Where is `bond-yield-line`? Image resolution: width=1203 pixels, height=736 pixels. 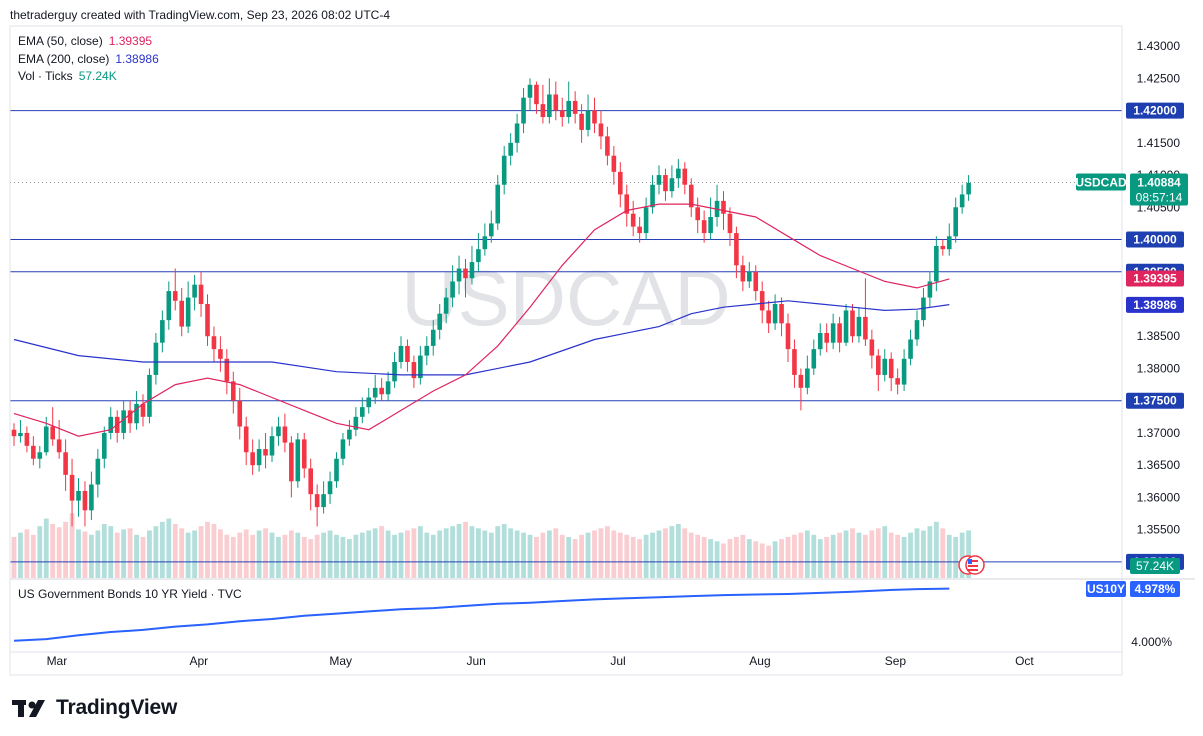 bond-yield-line is located at coordinates (481, 614).